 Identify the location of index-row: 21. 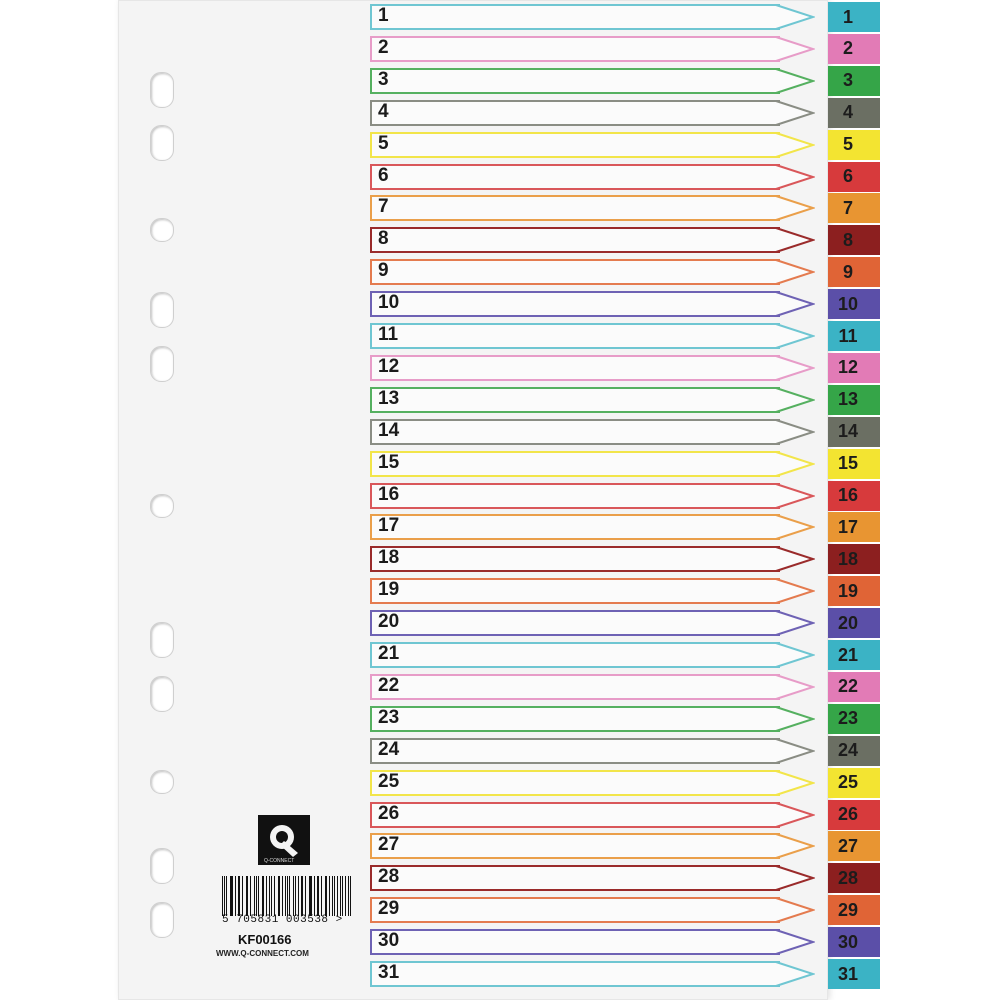
(592, 655).